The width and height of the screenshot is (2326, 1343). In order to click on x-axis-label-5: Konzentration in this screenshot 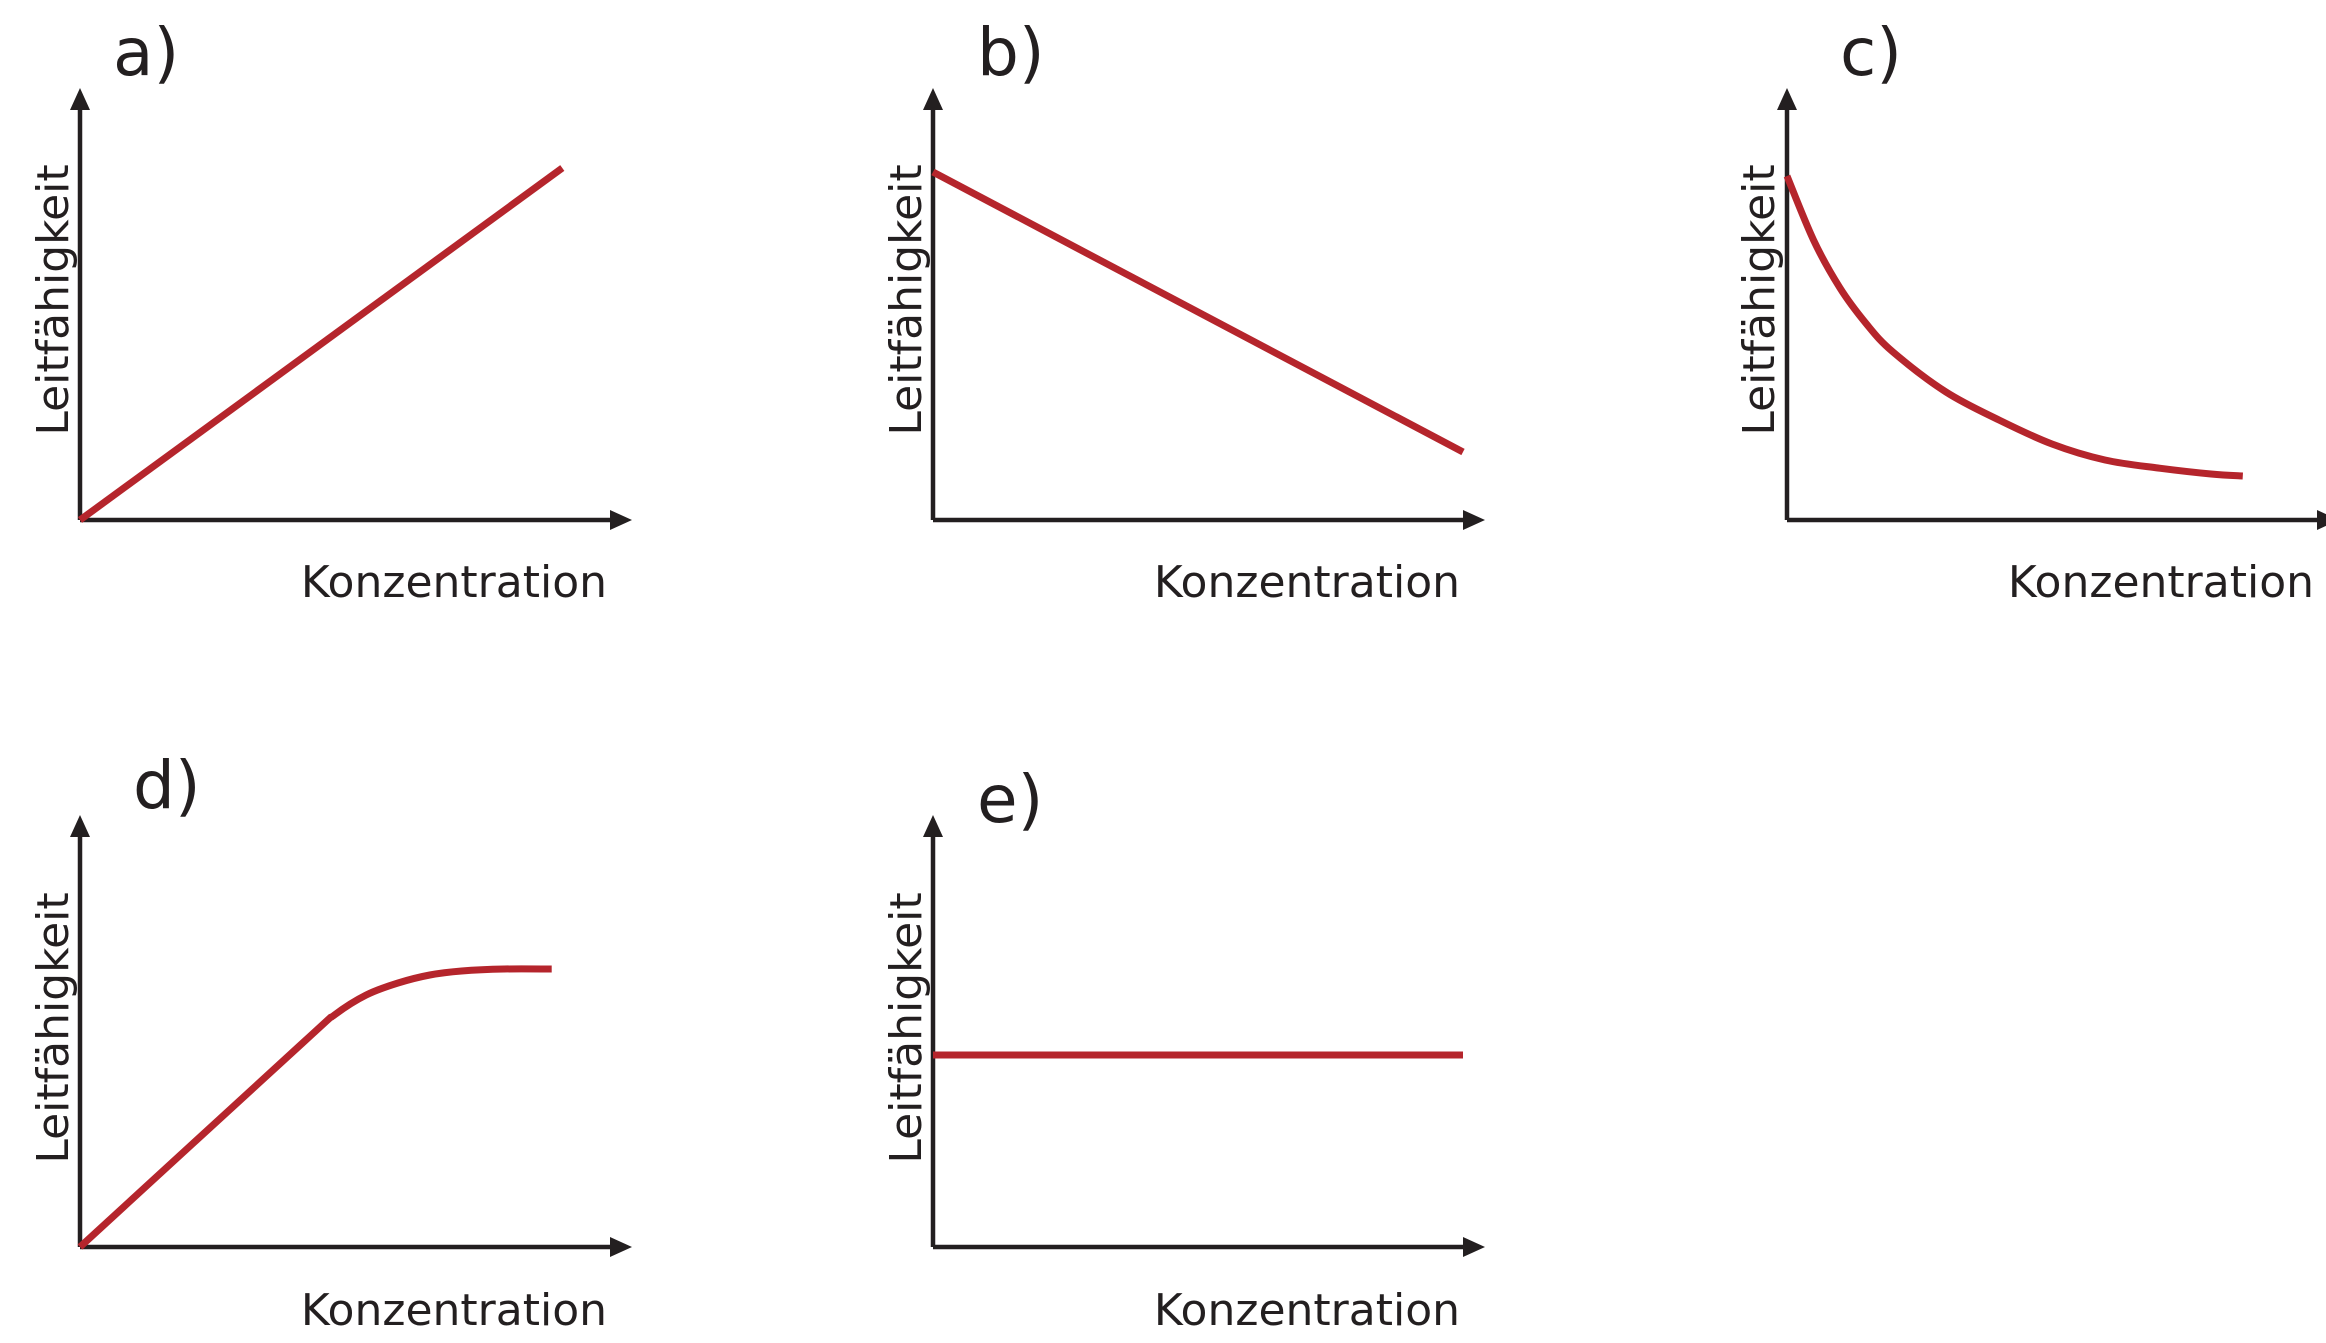, I will do `click(1307, 1310)`.